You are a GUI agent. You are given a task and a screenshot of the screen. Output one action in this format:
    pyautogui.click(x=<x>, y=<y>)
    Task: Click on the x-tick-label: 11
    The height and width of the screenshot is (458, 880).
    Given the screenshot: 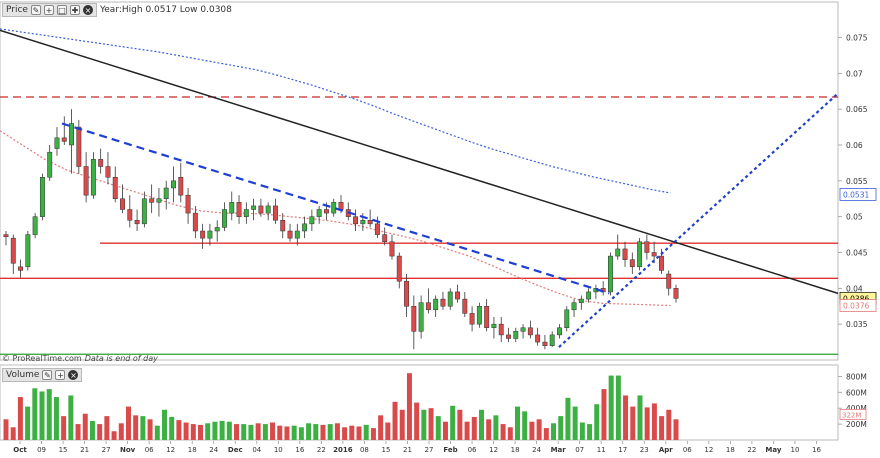 What is the action you would take?
    pyautogui.click(x=601, y=450)
    